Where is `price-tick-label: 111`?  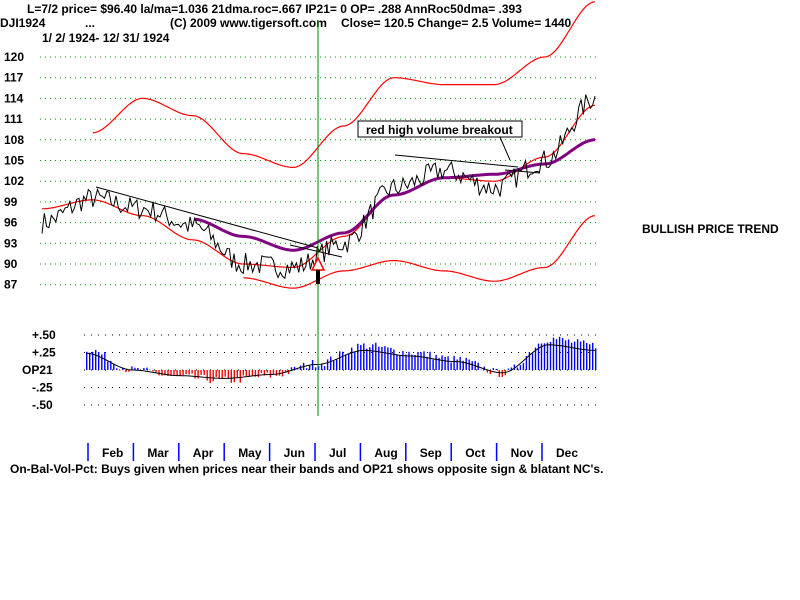
price-tick-label: 111 is located at coordinates (13, 119).